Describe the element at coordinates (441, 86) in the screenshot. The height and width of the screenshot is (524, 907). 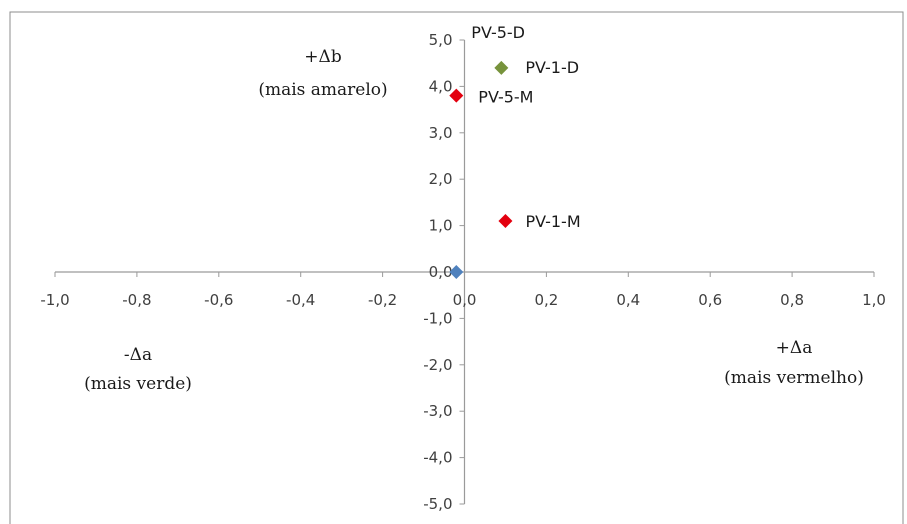
I see `y-tick-label: 4,0` at that location.